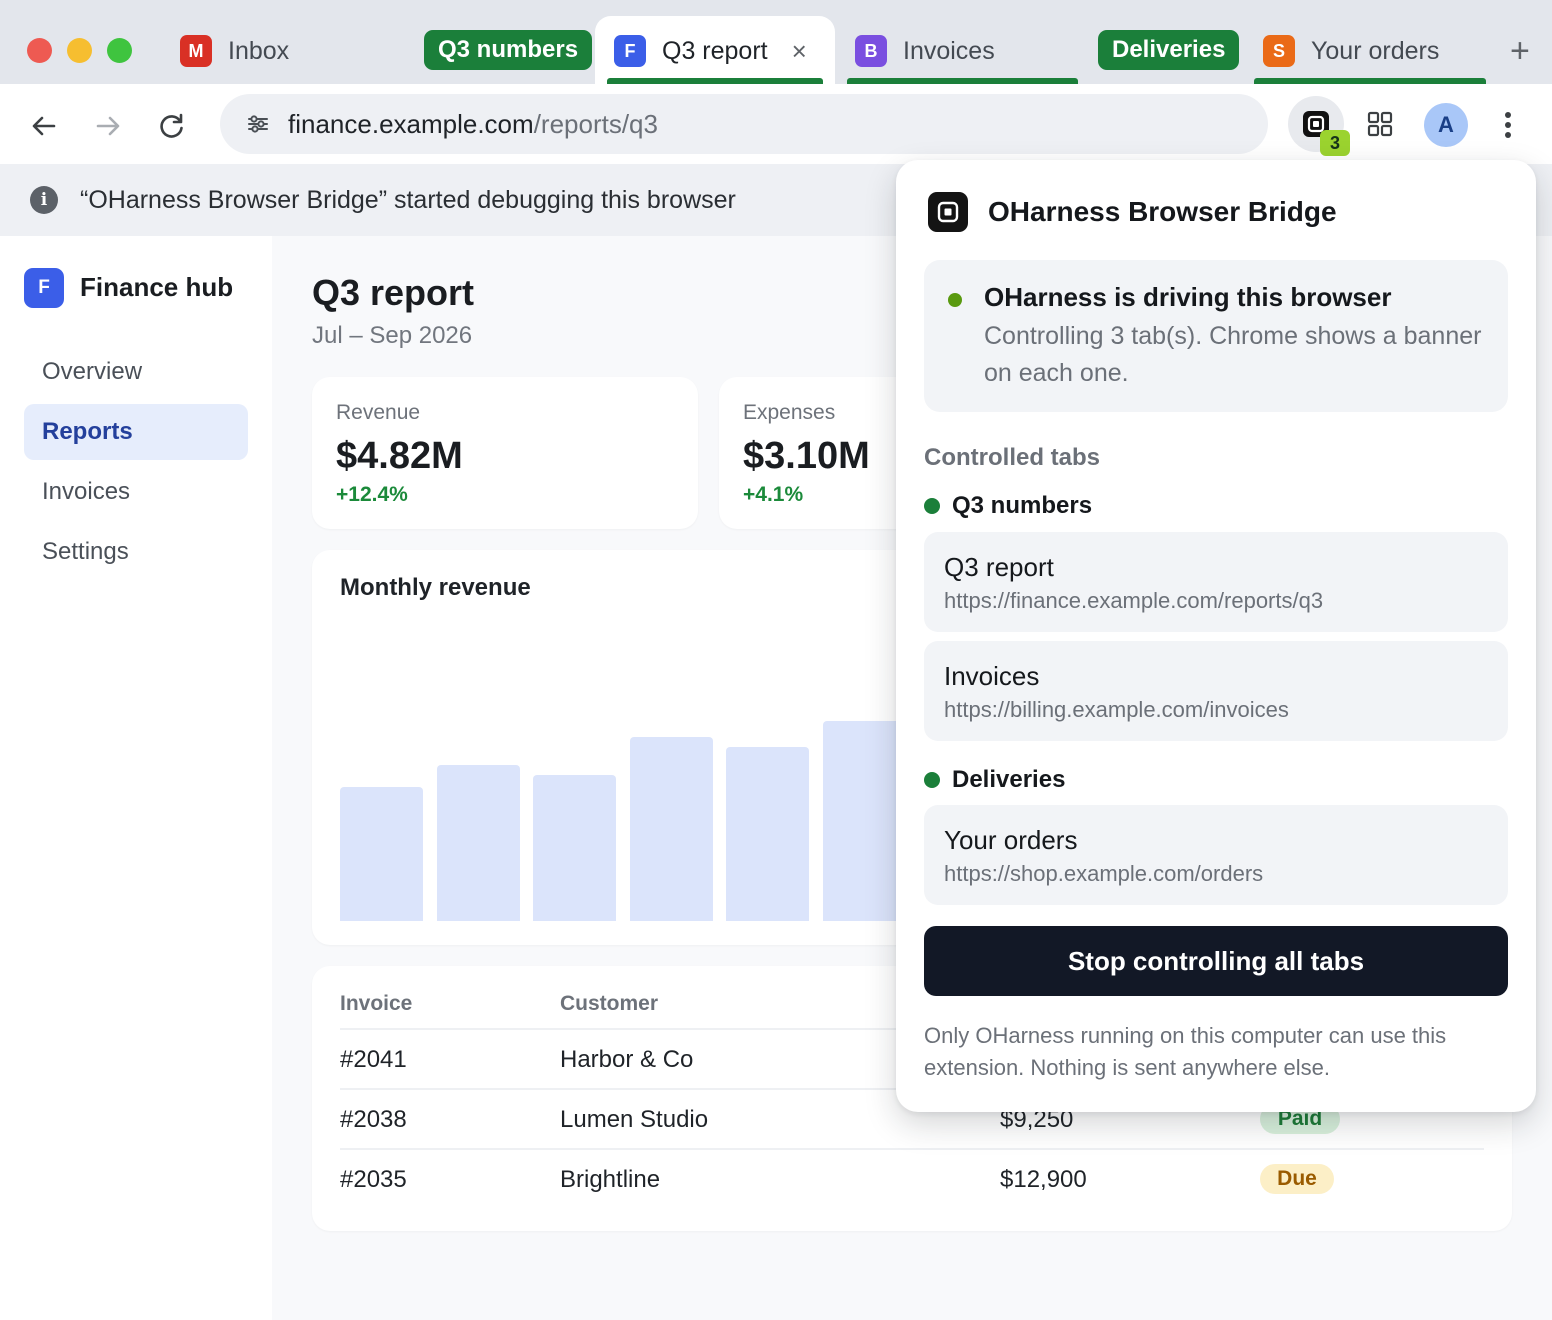  What do you see at coordinates (1279, 51) in the screenshot?
I see `shop-favicon-icon: S` at bounding box center [1279, 51].